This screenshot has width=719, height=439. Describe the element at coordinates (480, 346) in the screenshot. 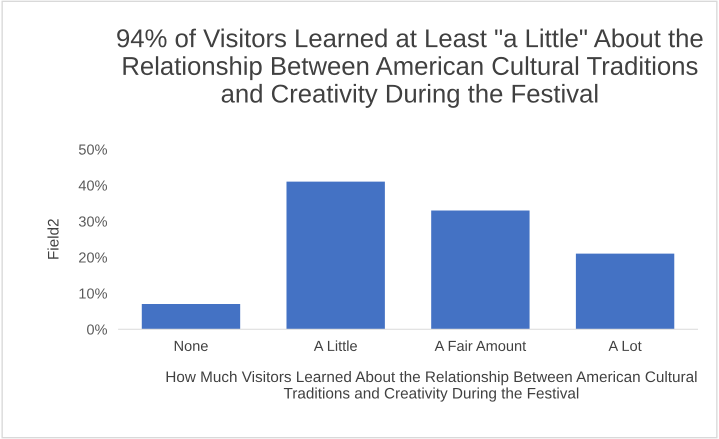

I see `x-tick-label: A Fair Amount` at that location.